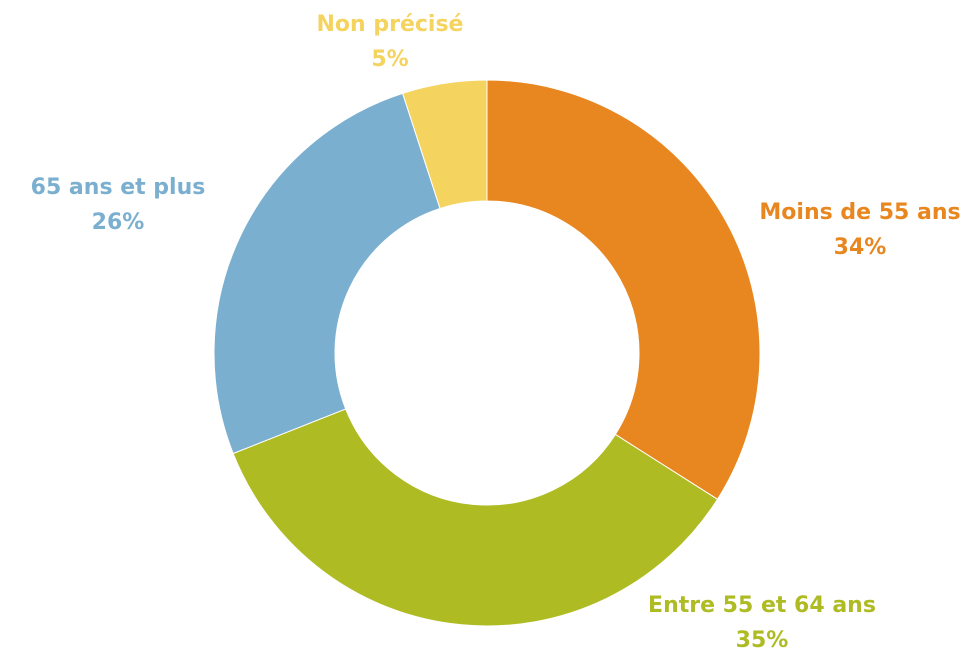 The image size is (975, 655). What do you see at coordinates (118, 222) in the screenshot?
I see `slice-value-label: 26%` at bounding box center [118, 222].